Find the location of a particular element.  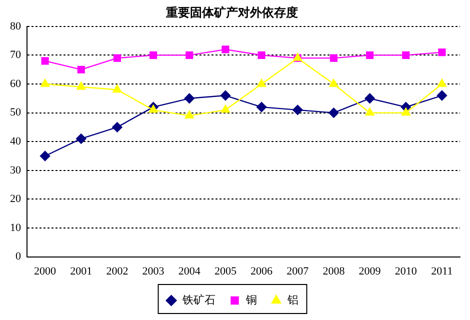

x-tick-label: 2004 is located at coordinates (189, 271).